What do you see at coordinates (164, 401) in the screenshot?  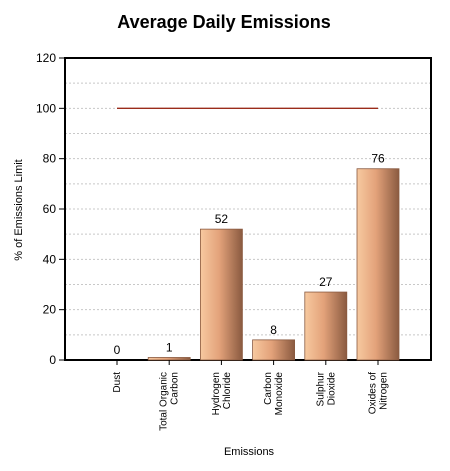 I see `x-tick-label: Total Organic` at bounding box center [164, 401].